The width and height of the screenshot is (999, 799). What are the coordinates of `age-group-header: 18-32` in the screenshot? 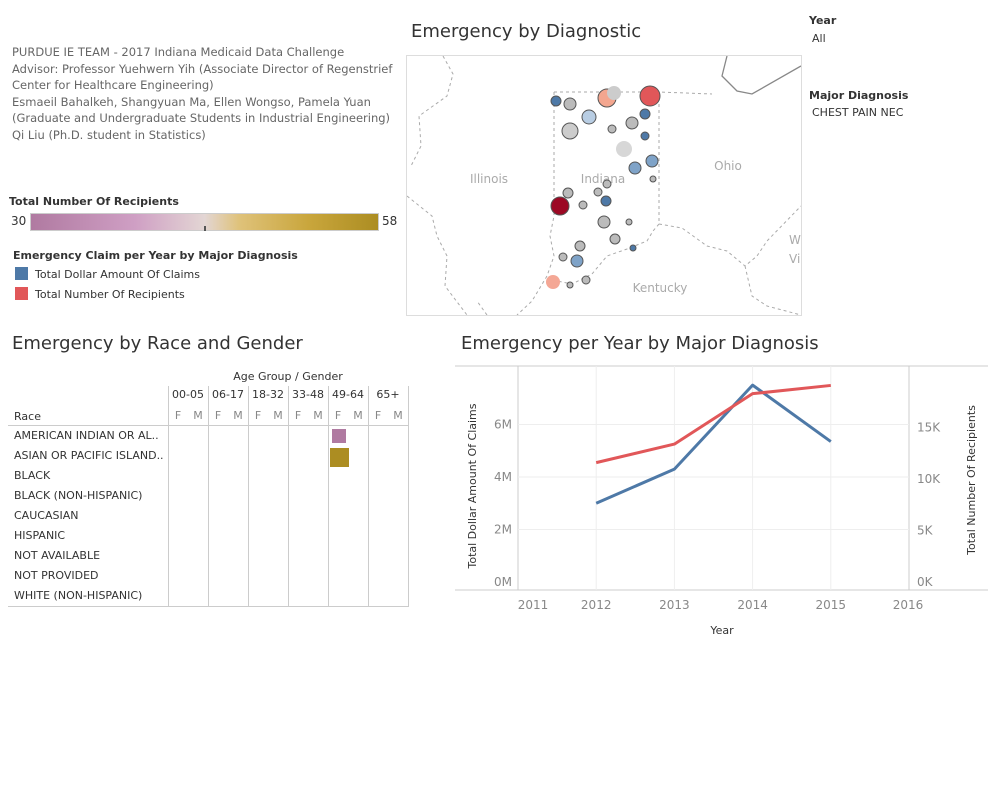 It's located at (268, 394).